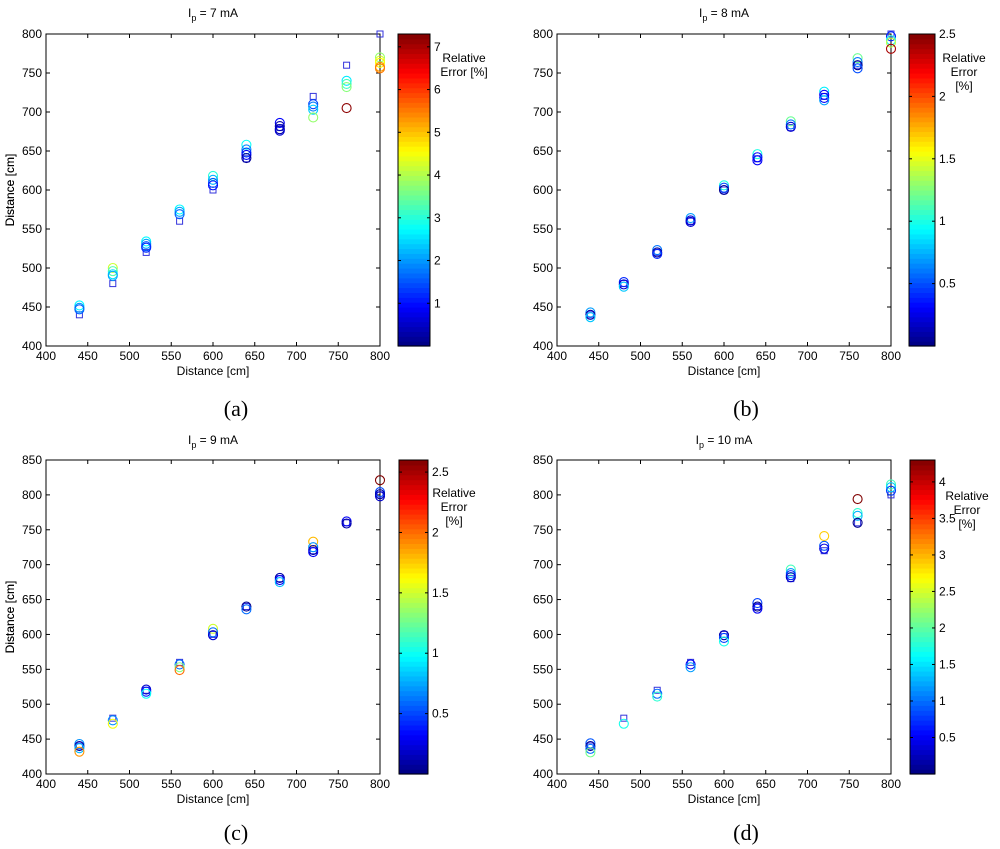  Describe the element at coordinates (942, 482) in the screenshot. I see `colorbar-tick-label: 4` at that location.